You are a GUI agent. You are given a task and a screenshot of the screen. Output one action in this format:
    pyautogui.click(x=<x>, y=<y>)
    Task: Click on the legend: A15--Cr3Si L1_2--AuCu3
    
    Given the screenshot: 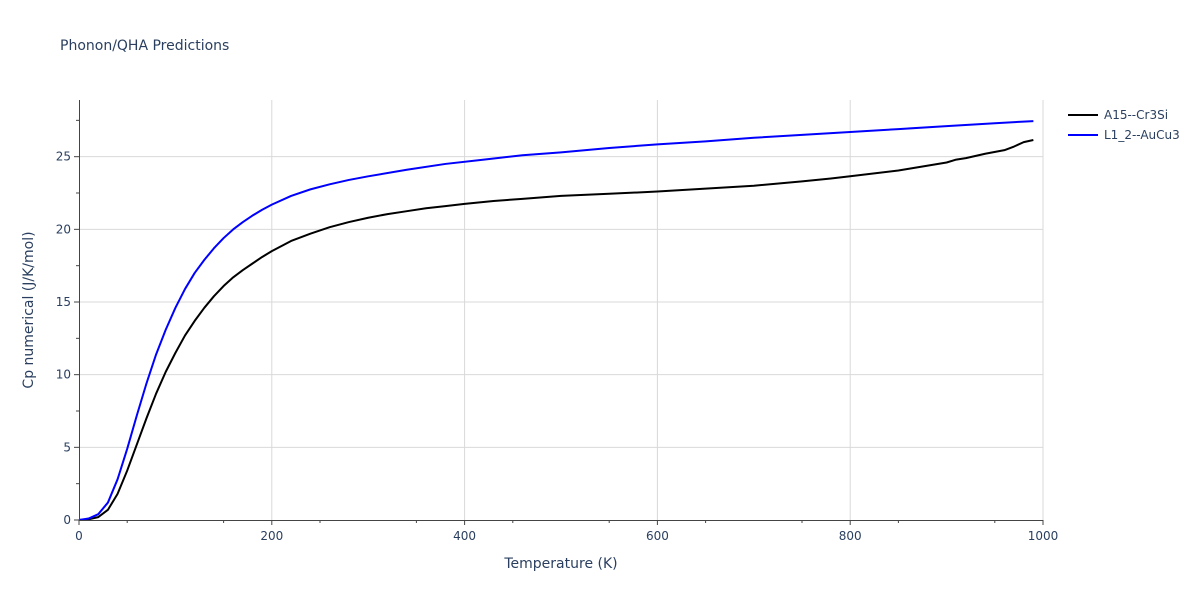 What is the action you would take?
    pyautogui.click(x=1124, y=125)
    